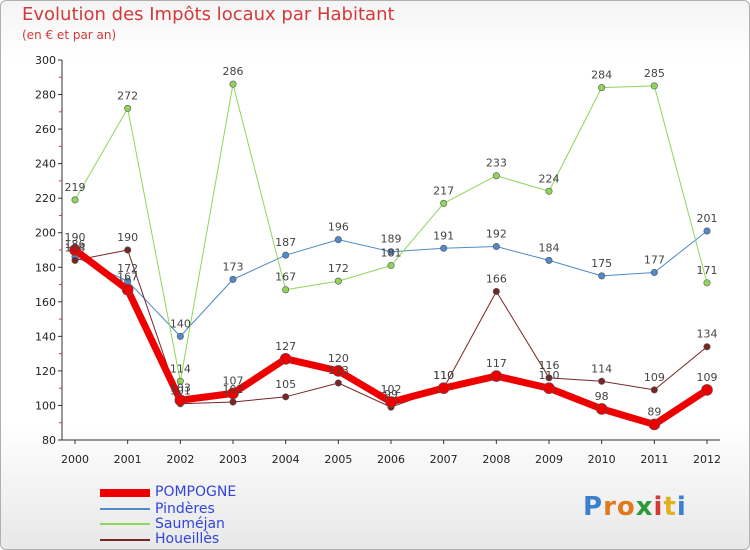 The height and width of the screenshot is (550, 750). I want to click on y-tick-label: 100, so click(45, 405).